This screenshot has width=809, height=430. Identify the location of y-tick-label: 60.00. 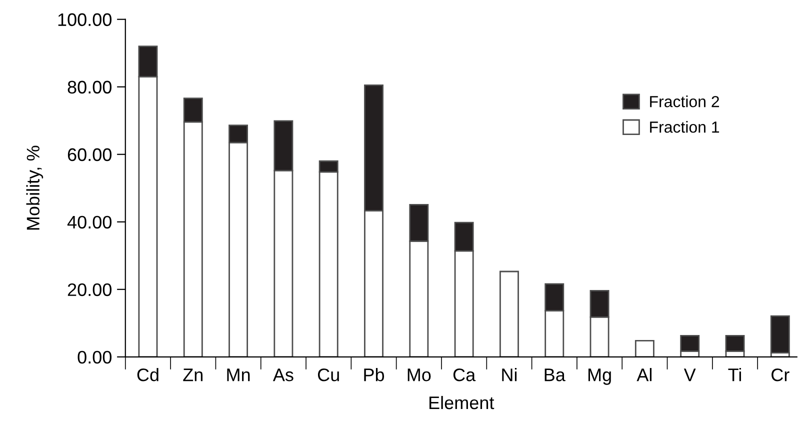
(90, 155).